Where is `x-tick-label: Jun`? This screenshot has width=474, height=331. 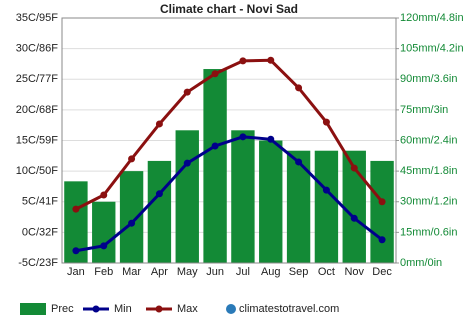 x-tick-label: Jun is located at coordinates (215, 272).